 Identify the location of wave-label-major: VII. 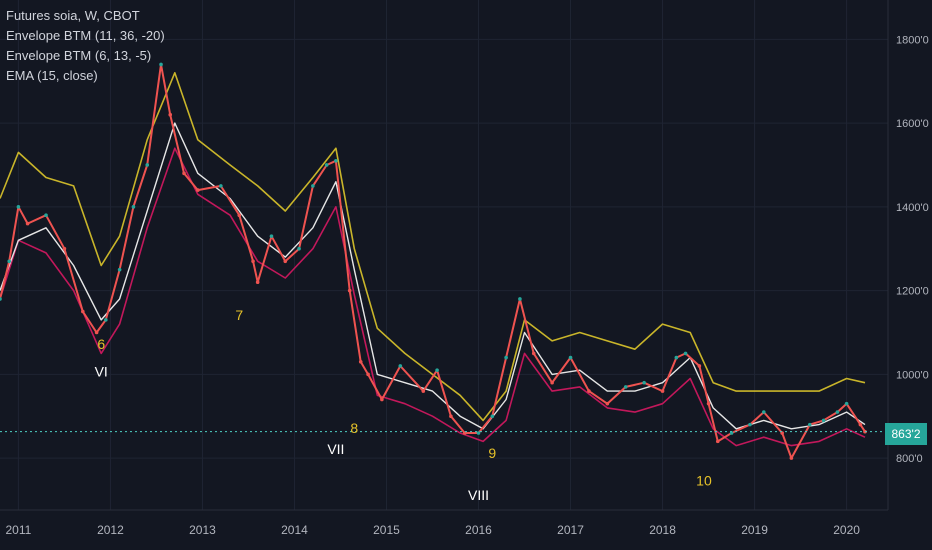
(335, 449).